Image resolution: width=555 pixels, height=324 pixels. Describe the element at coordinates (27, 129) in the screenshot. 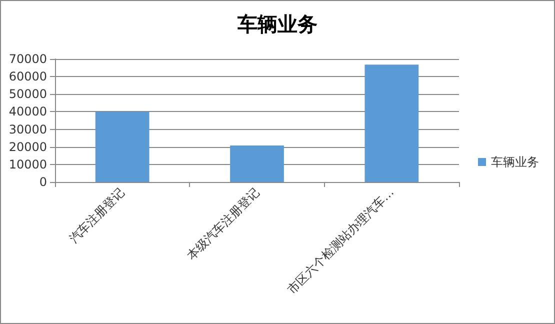

I see `y-tick-label: 30000` at that location.